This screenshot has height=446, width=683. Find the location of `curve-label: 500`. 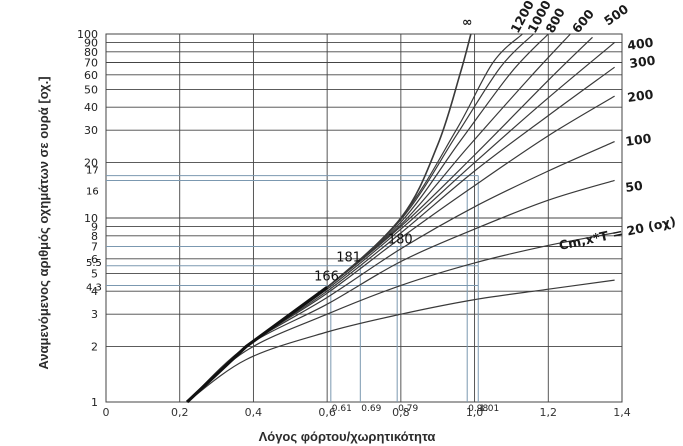

curve-label: 500 is located at coordinates (616, 14).